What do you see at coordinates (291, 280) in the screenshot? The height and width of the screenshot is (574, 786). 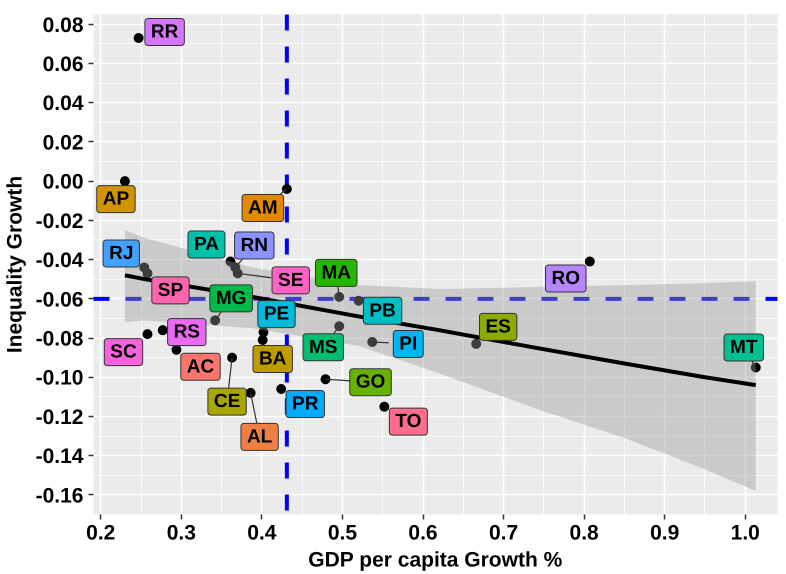 I see `series-label: SE` at bounding box center [291, 280].